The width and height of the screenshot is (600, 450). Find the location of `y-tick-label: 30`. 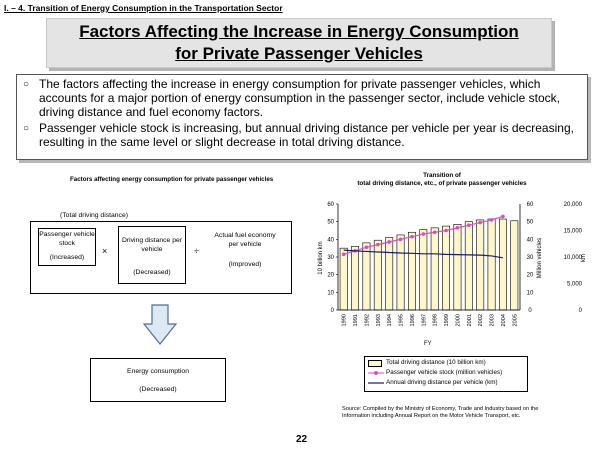

y-tick-label: 30 is located at coordinates (330, 258).